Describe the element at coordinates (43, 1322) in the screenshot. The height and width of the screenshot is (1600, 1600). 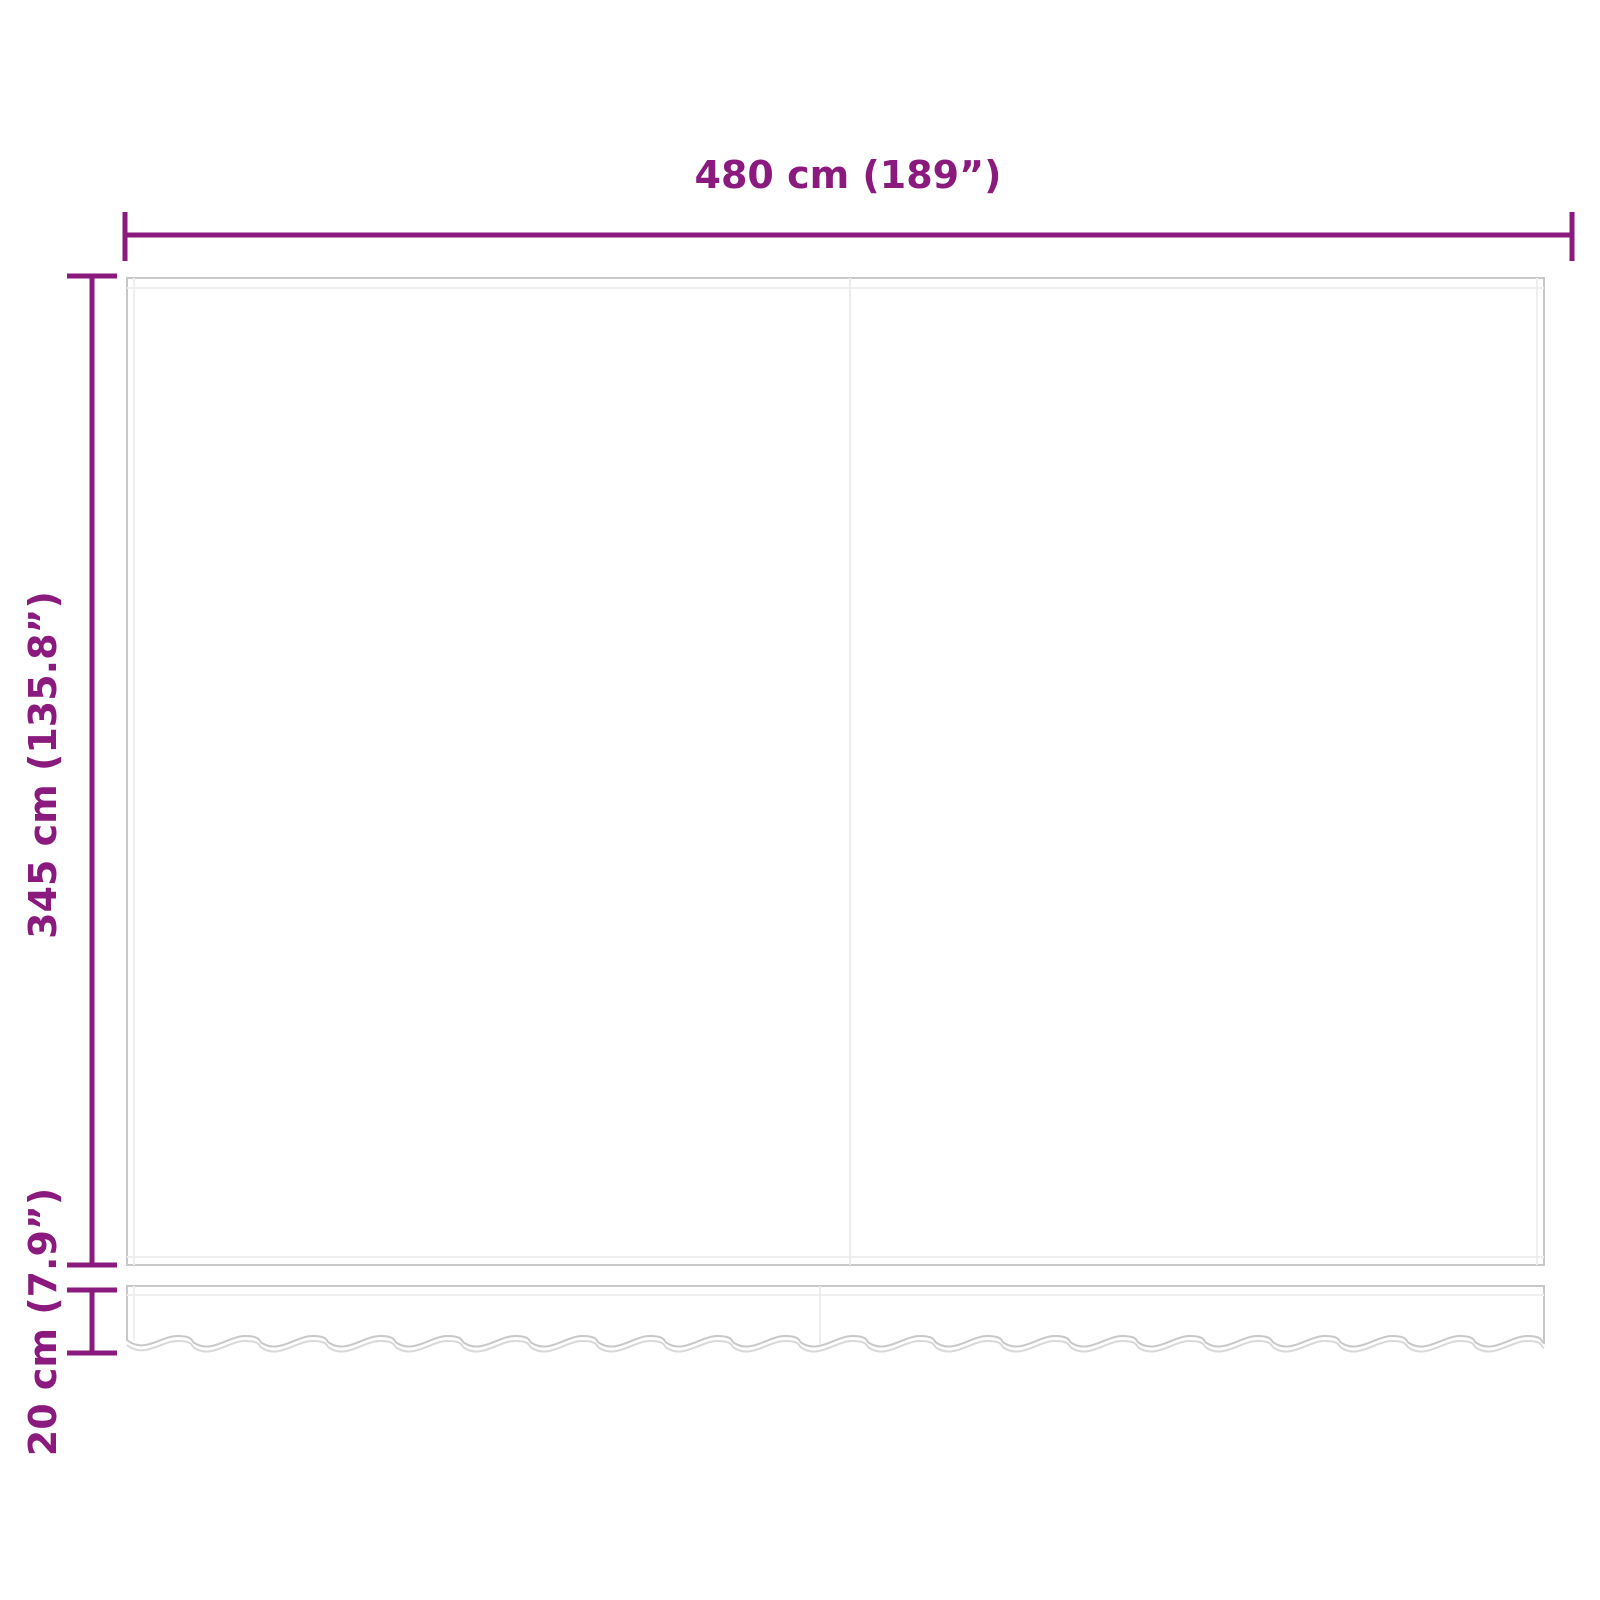
I see `valance-label: 20 cm (7.9”)` at that location.